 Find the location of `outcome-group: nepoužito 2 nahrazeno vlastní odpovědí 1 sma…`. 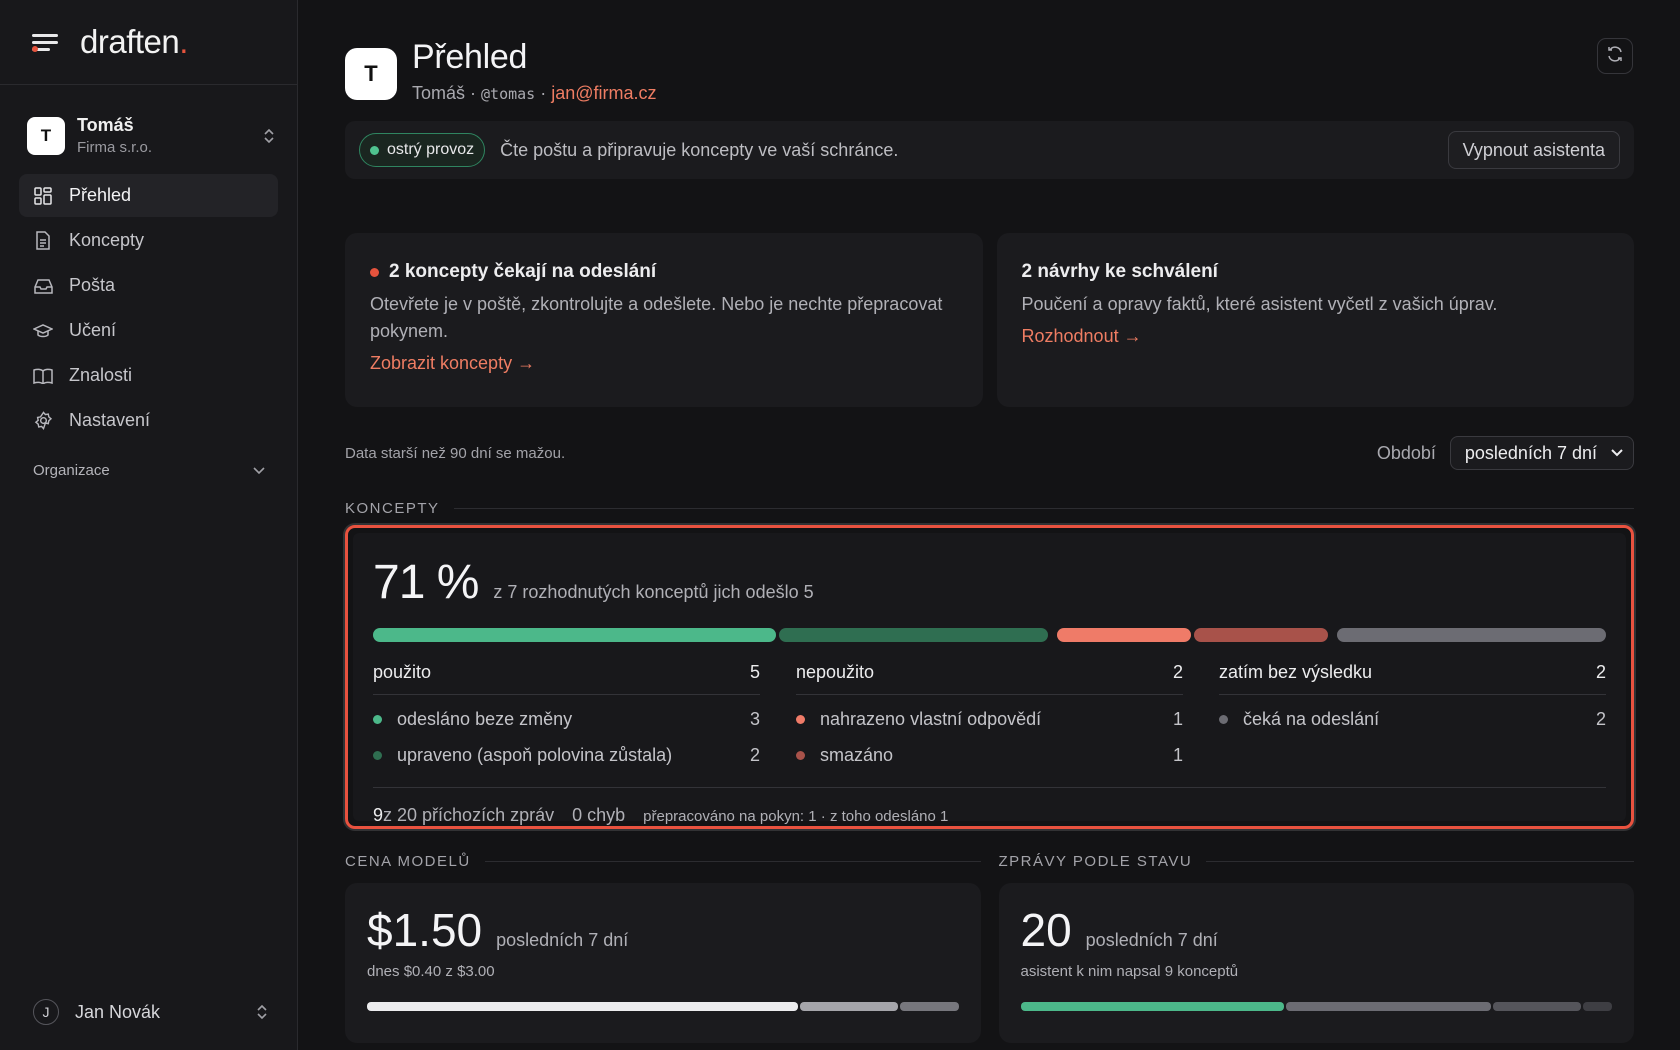

outcome-group: nepoužito 2 nahrazeno vlastní odpovědí 1 sma… is located at coordinates (989, 714).